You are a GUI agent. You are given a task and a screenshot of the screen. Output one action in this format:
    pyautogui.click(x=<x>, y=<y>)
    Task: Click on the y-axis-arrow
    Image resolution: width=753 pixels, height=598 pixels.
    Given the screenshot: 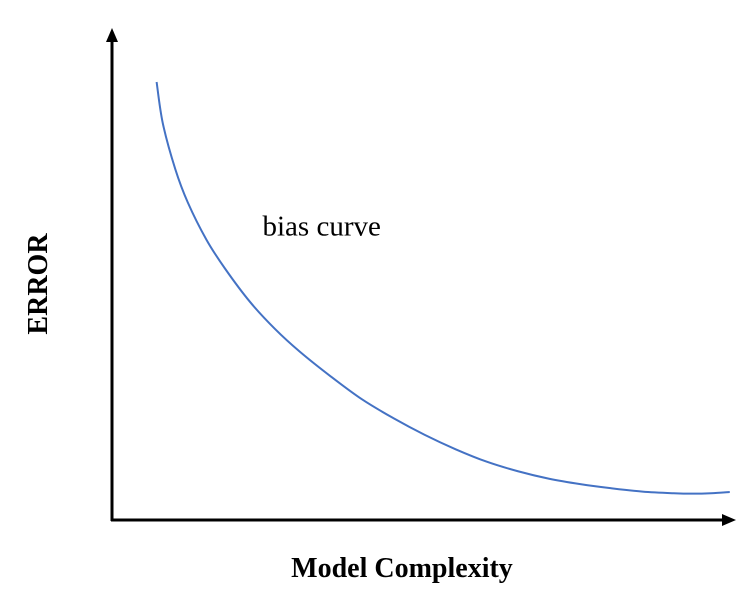 What is the action you would take?
    pyautogui.click(x=112, y=35)
    